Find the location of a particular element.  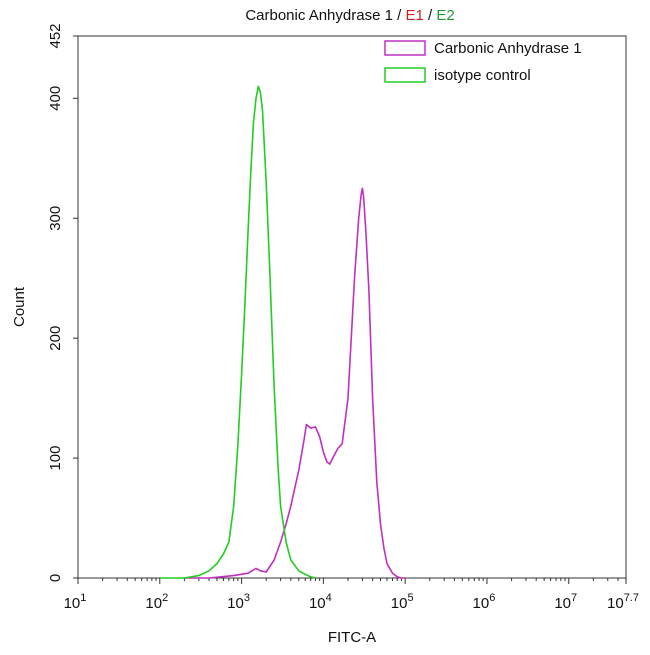

y-tick-label-0: 0 is located at coordinates (55, 578).